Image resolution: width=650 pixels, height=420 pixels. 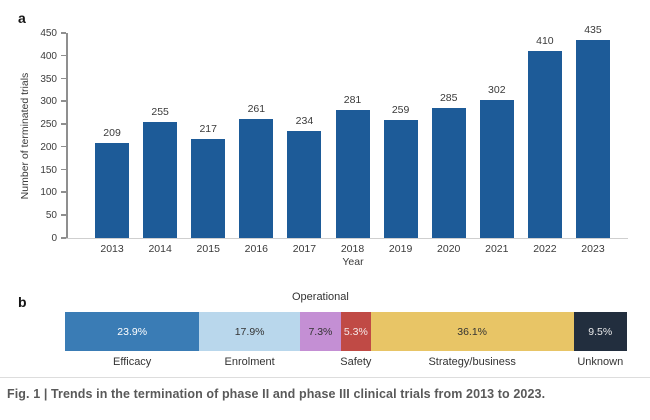 I want to click on x-tick-label-2014: 2014, so click(x=160, y=249).